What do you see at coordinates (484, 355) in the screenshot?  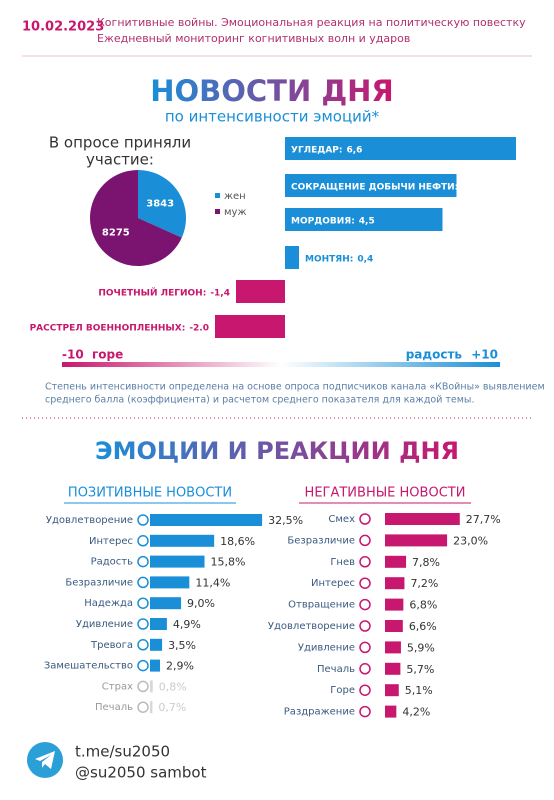 I see `scale-max: +10` at bounding box center [484, 355].